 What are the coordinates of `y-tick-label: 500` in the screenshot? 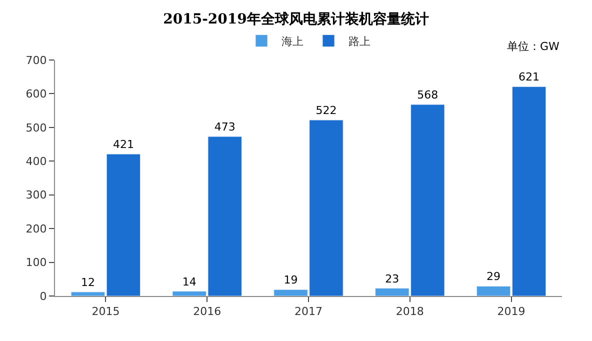 It's located at (36, 127).